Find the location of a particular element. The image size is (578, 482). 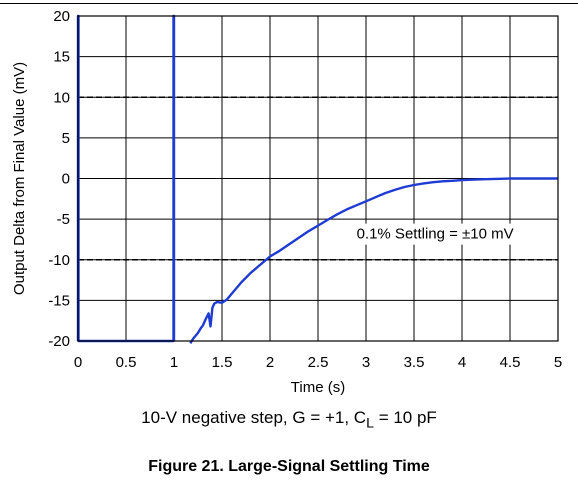

y-axis-label: Output Delta from Final Value (mV) is located at coordinates (19, 178).